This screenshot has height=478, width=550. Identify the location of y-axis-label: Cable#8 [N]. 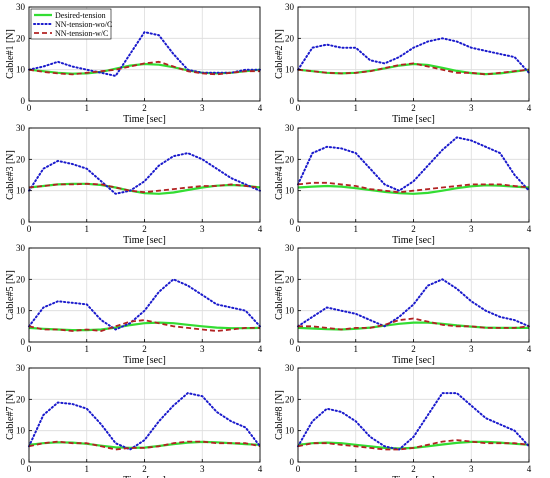
(279, 415).